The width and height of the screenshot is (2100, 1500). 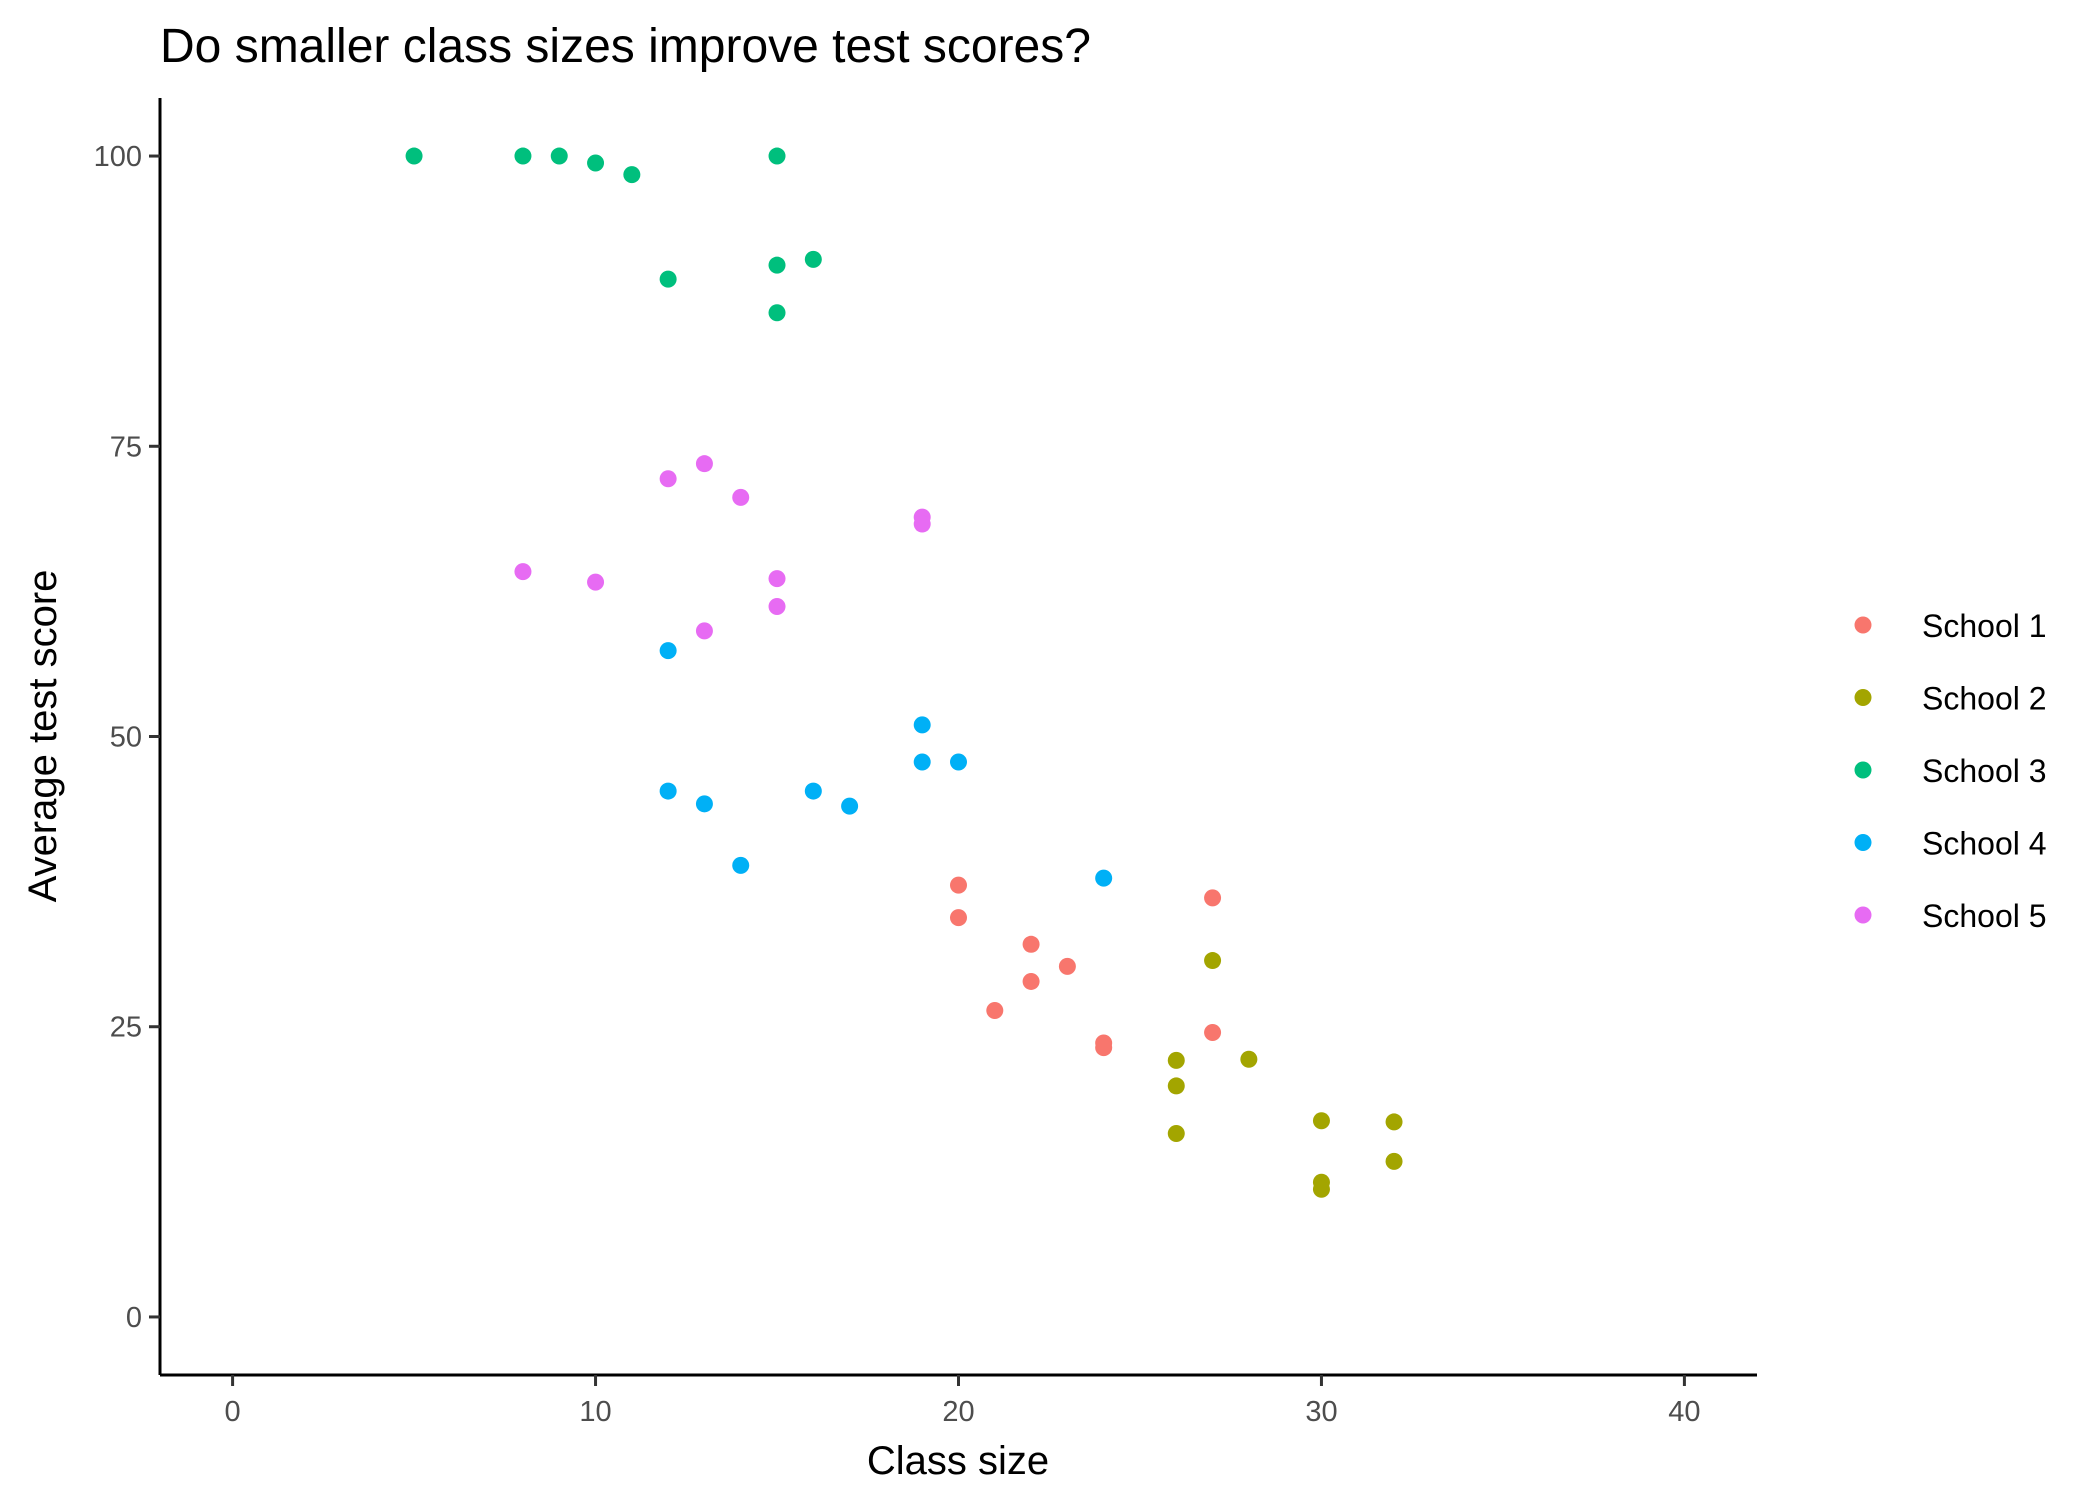 I want to click on x-tick-label: 0, so click(x=233, y=1412).